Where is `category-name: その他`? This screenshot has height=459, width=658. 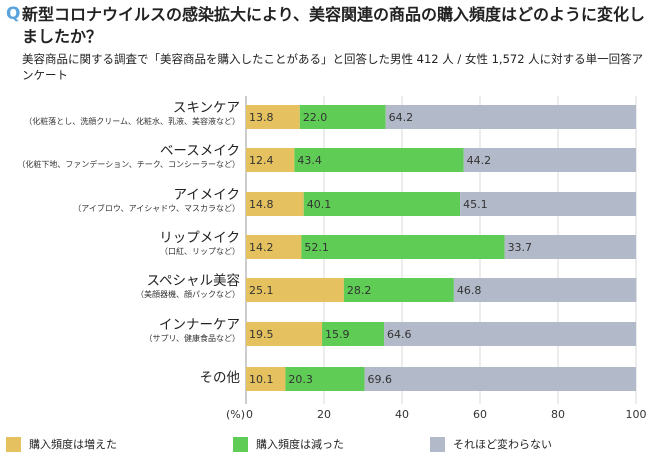
category-name: その他 is located at coordinates (220, 378).